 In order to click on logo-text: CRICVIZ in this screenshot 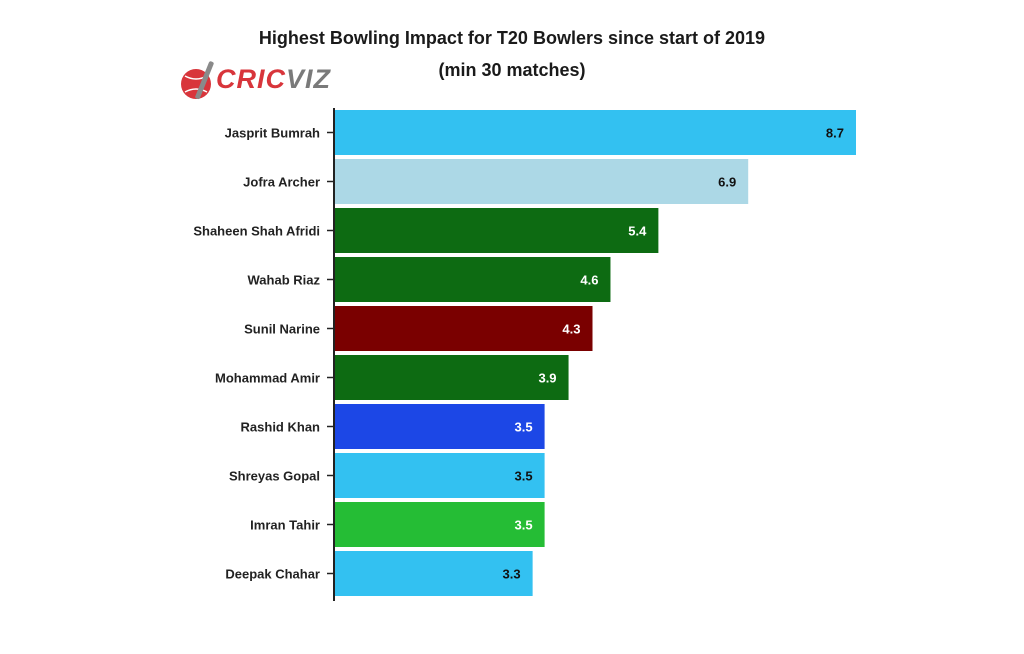, I will do `click(273, 79)`.